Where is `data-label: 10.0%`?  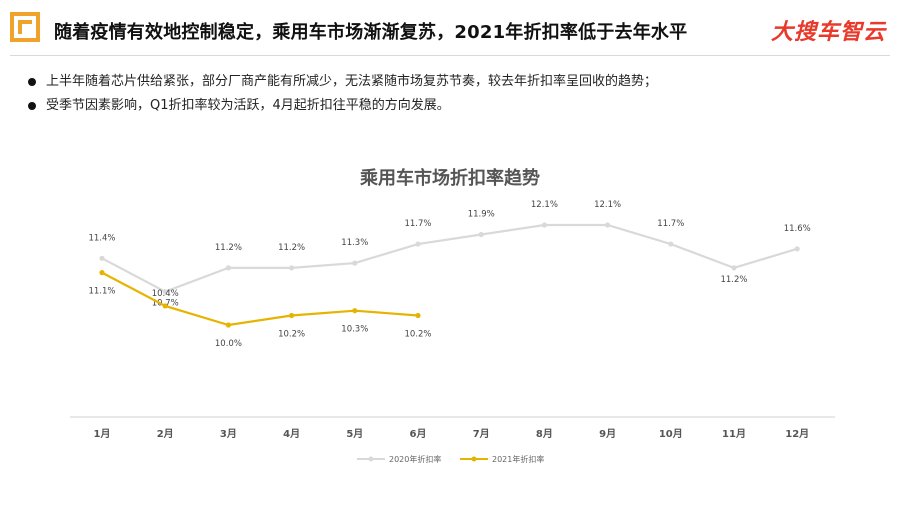 data-label: 10.0% is located at coordinates (228, 344).